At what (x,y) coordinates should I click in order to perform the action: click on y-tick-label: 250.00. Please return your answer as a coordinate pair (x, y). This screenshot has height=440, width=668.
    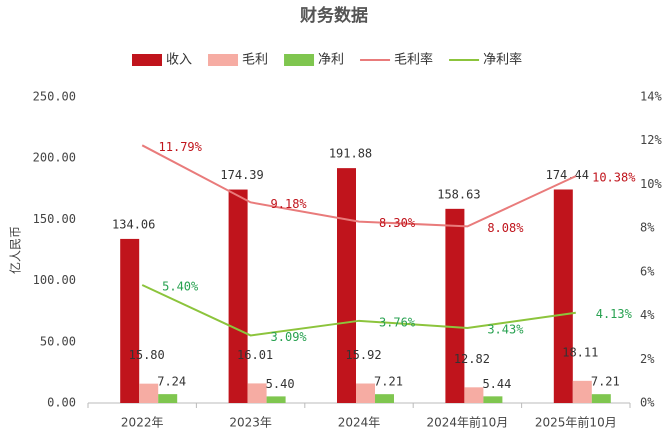
    Looking at the image, I should click on (54, 97).